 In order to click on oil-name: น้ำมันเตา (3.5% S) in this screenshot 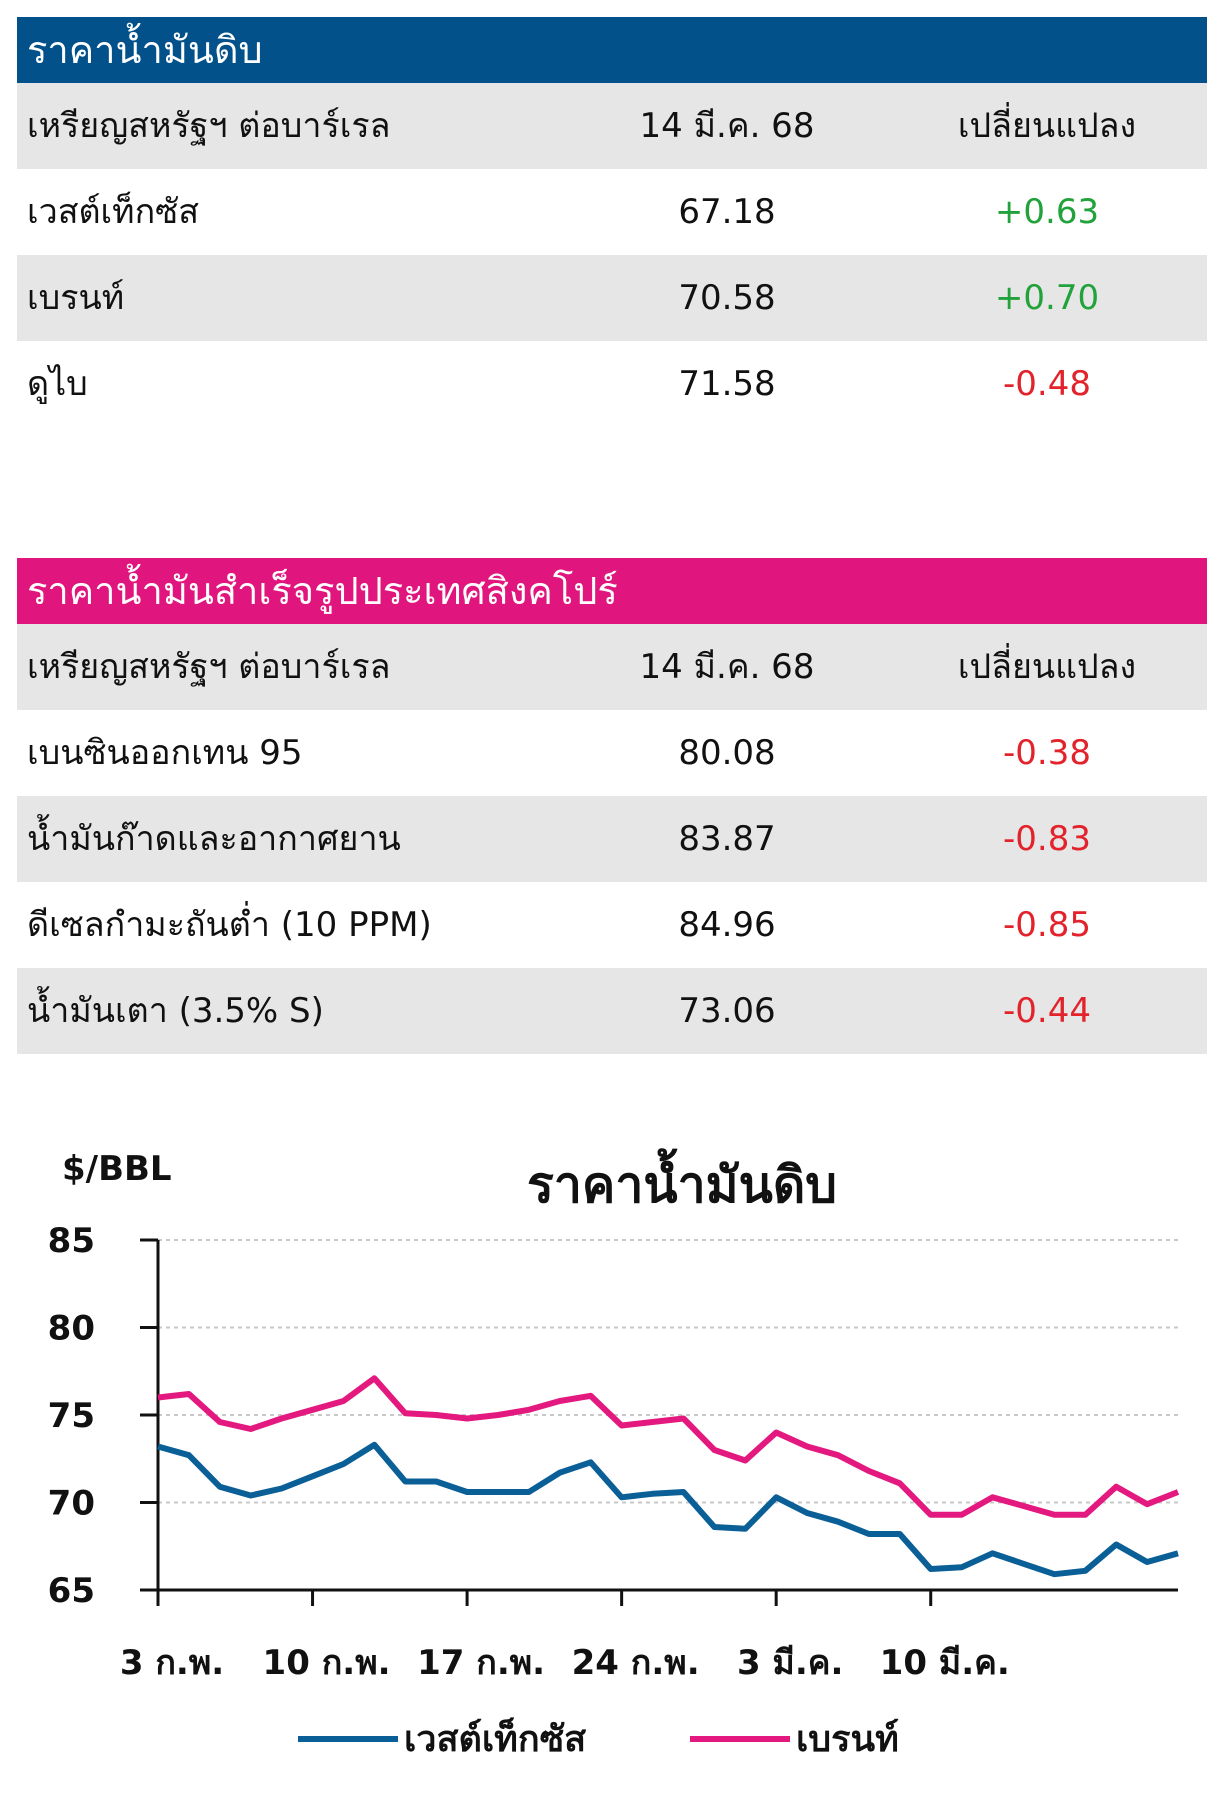, I will do `click(175, 1011)`.